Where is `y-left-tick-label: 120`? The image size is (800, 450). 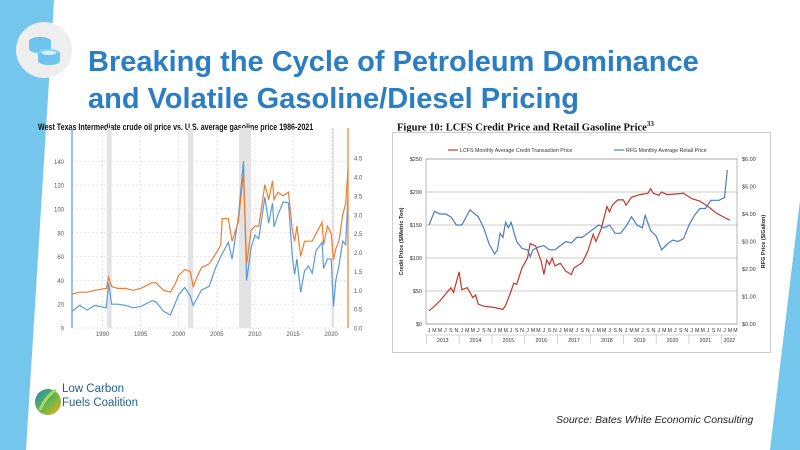
y-left-tick-label: 120 is located at coordinates (59, 187).